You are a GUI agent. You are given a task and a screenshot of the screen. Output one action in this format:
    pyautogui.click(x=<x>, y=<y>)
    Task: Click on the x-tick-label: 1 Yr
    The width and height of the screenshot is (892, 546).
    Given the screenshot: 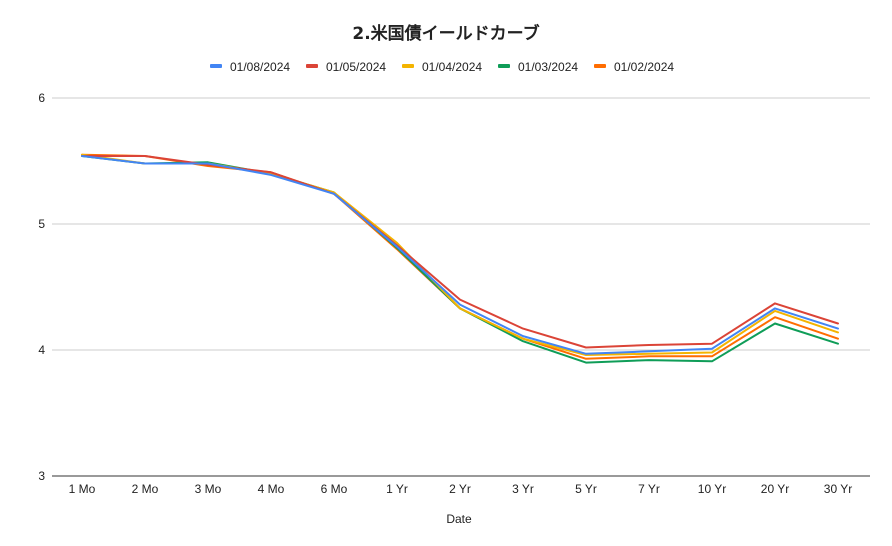 What is the action you would take?
    pyautogui.click(x=397, y=489)
    